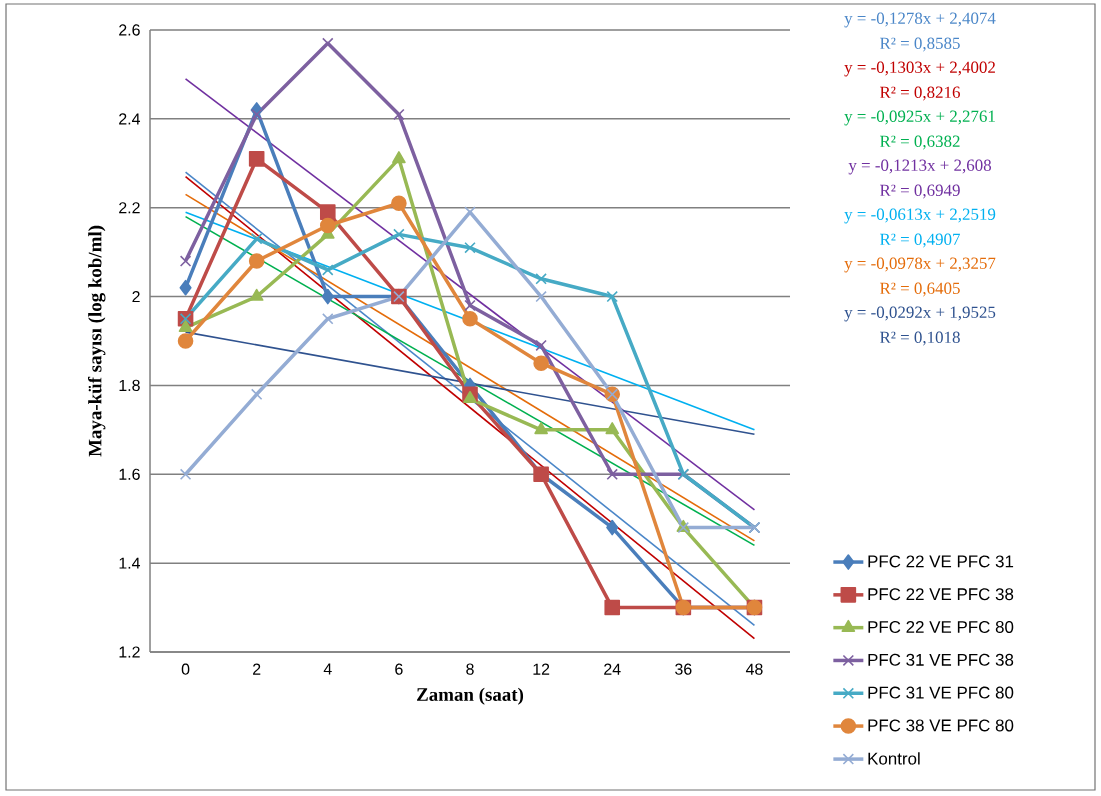  I want to click on legend-label: PFC 22 VE PFC 80, so click(941, 626).